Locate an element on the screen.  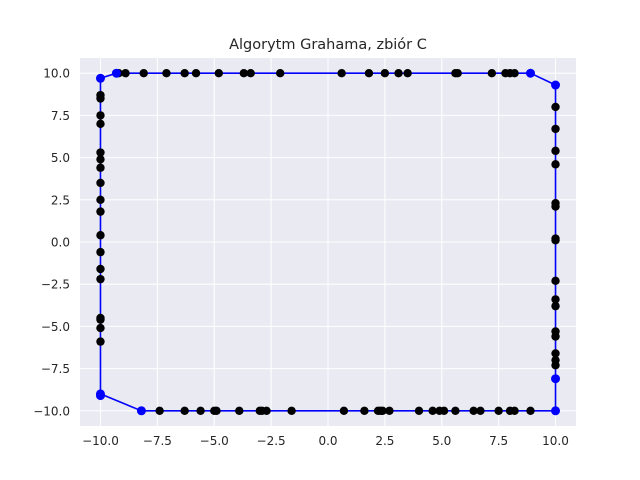
y-axis-ticks: −10.0 −7.5 −5.0 −2.5 0.0 2.5 5.0 7.5 10.0 is located at coordinates (51, 243).